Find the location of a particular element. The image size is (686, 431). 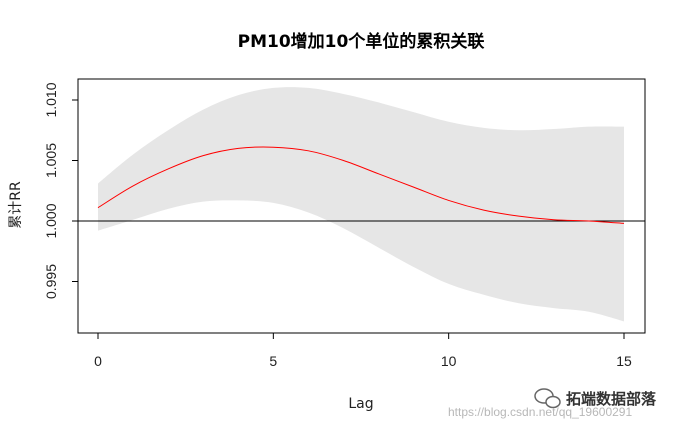

y-axis-label: 累计RR is located at coordinates (16, 205).